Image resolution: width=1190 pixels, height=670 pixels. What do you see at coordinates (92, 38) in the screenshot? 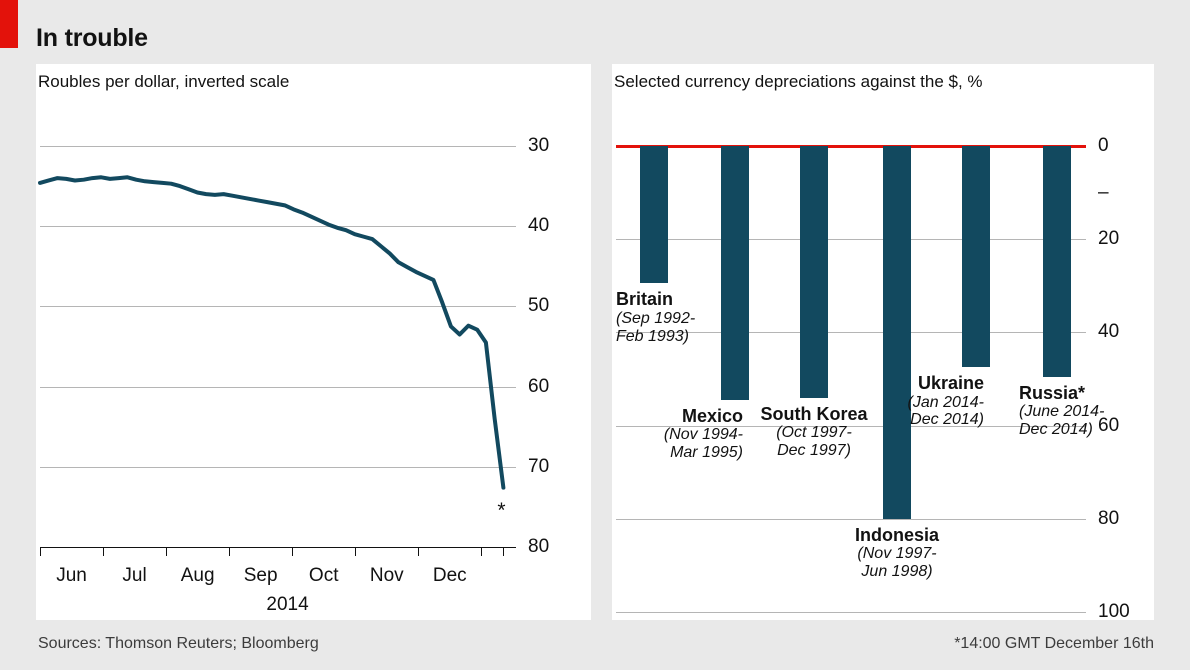
I see `page-title: In trouble` at bounding box center [92, 38].